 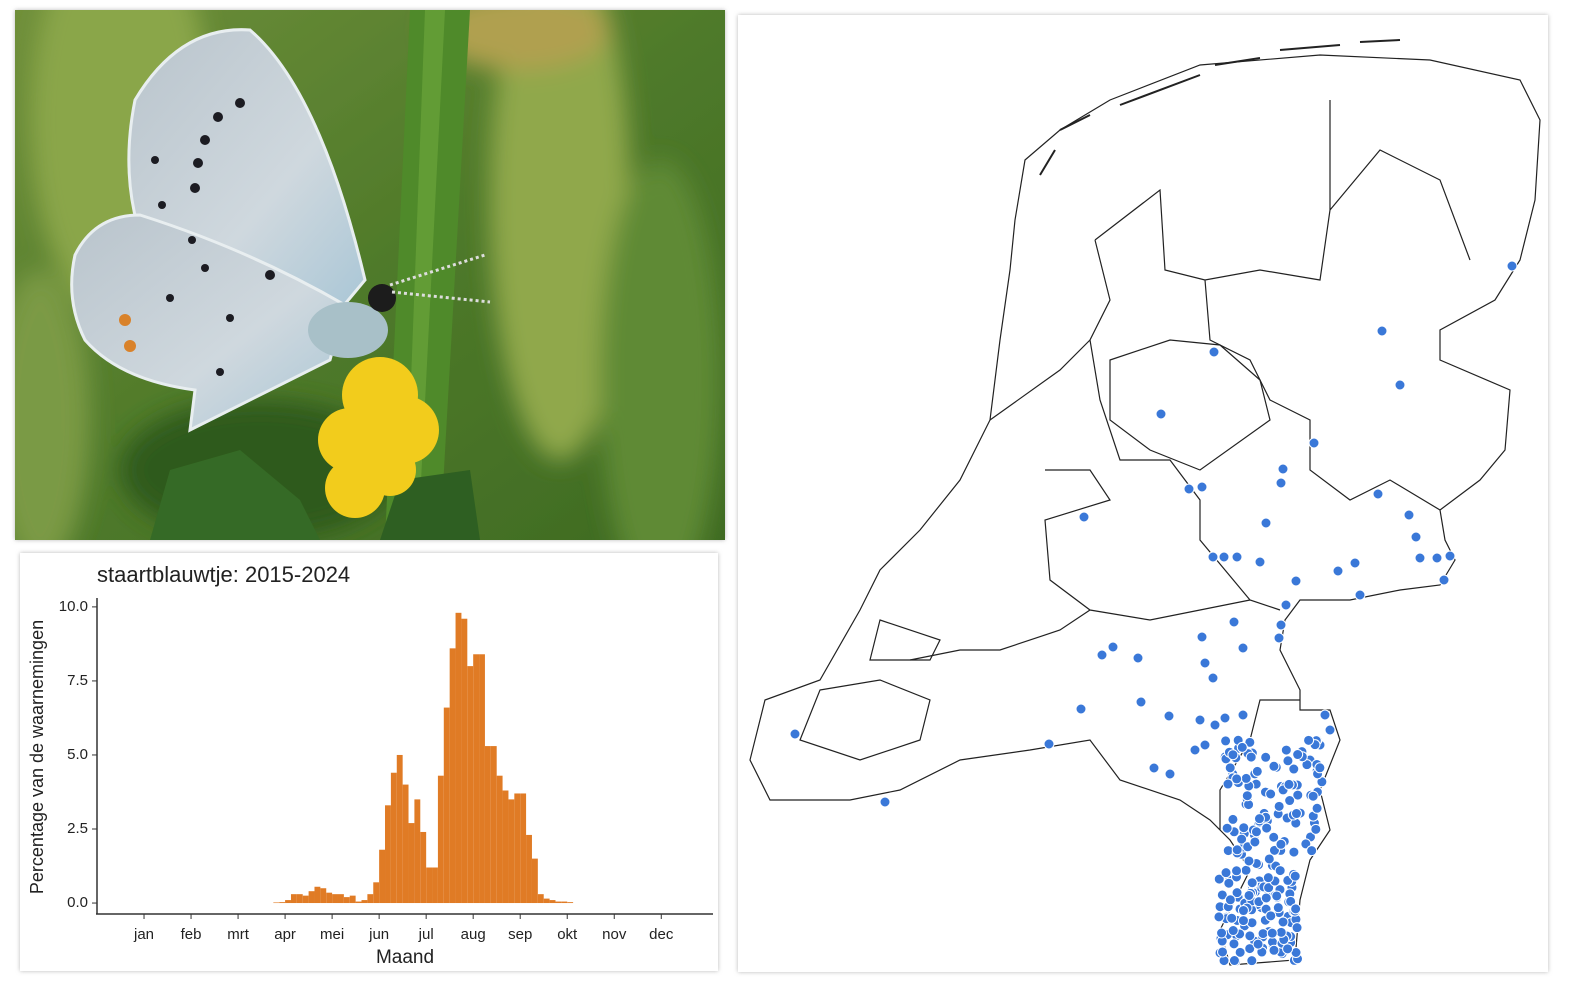 What do you see at coordinates (473, 934) in the screenshot?
I see `x-tick-label: aug` at bounding box center [473, 934].